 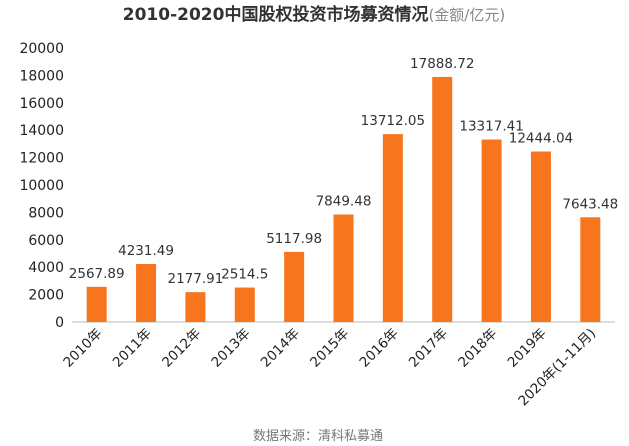 I want to click on x-tick-label: 2019年, so click(x=527, y=348).